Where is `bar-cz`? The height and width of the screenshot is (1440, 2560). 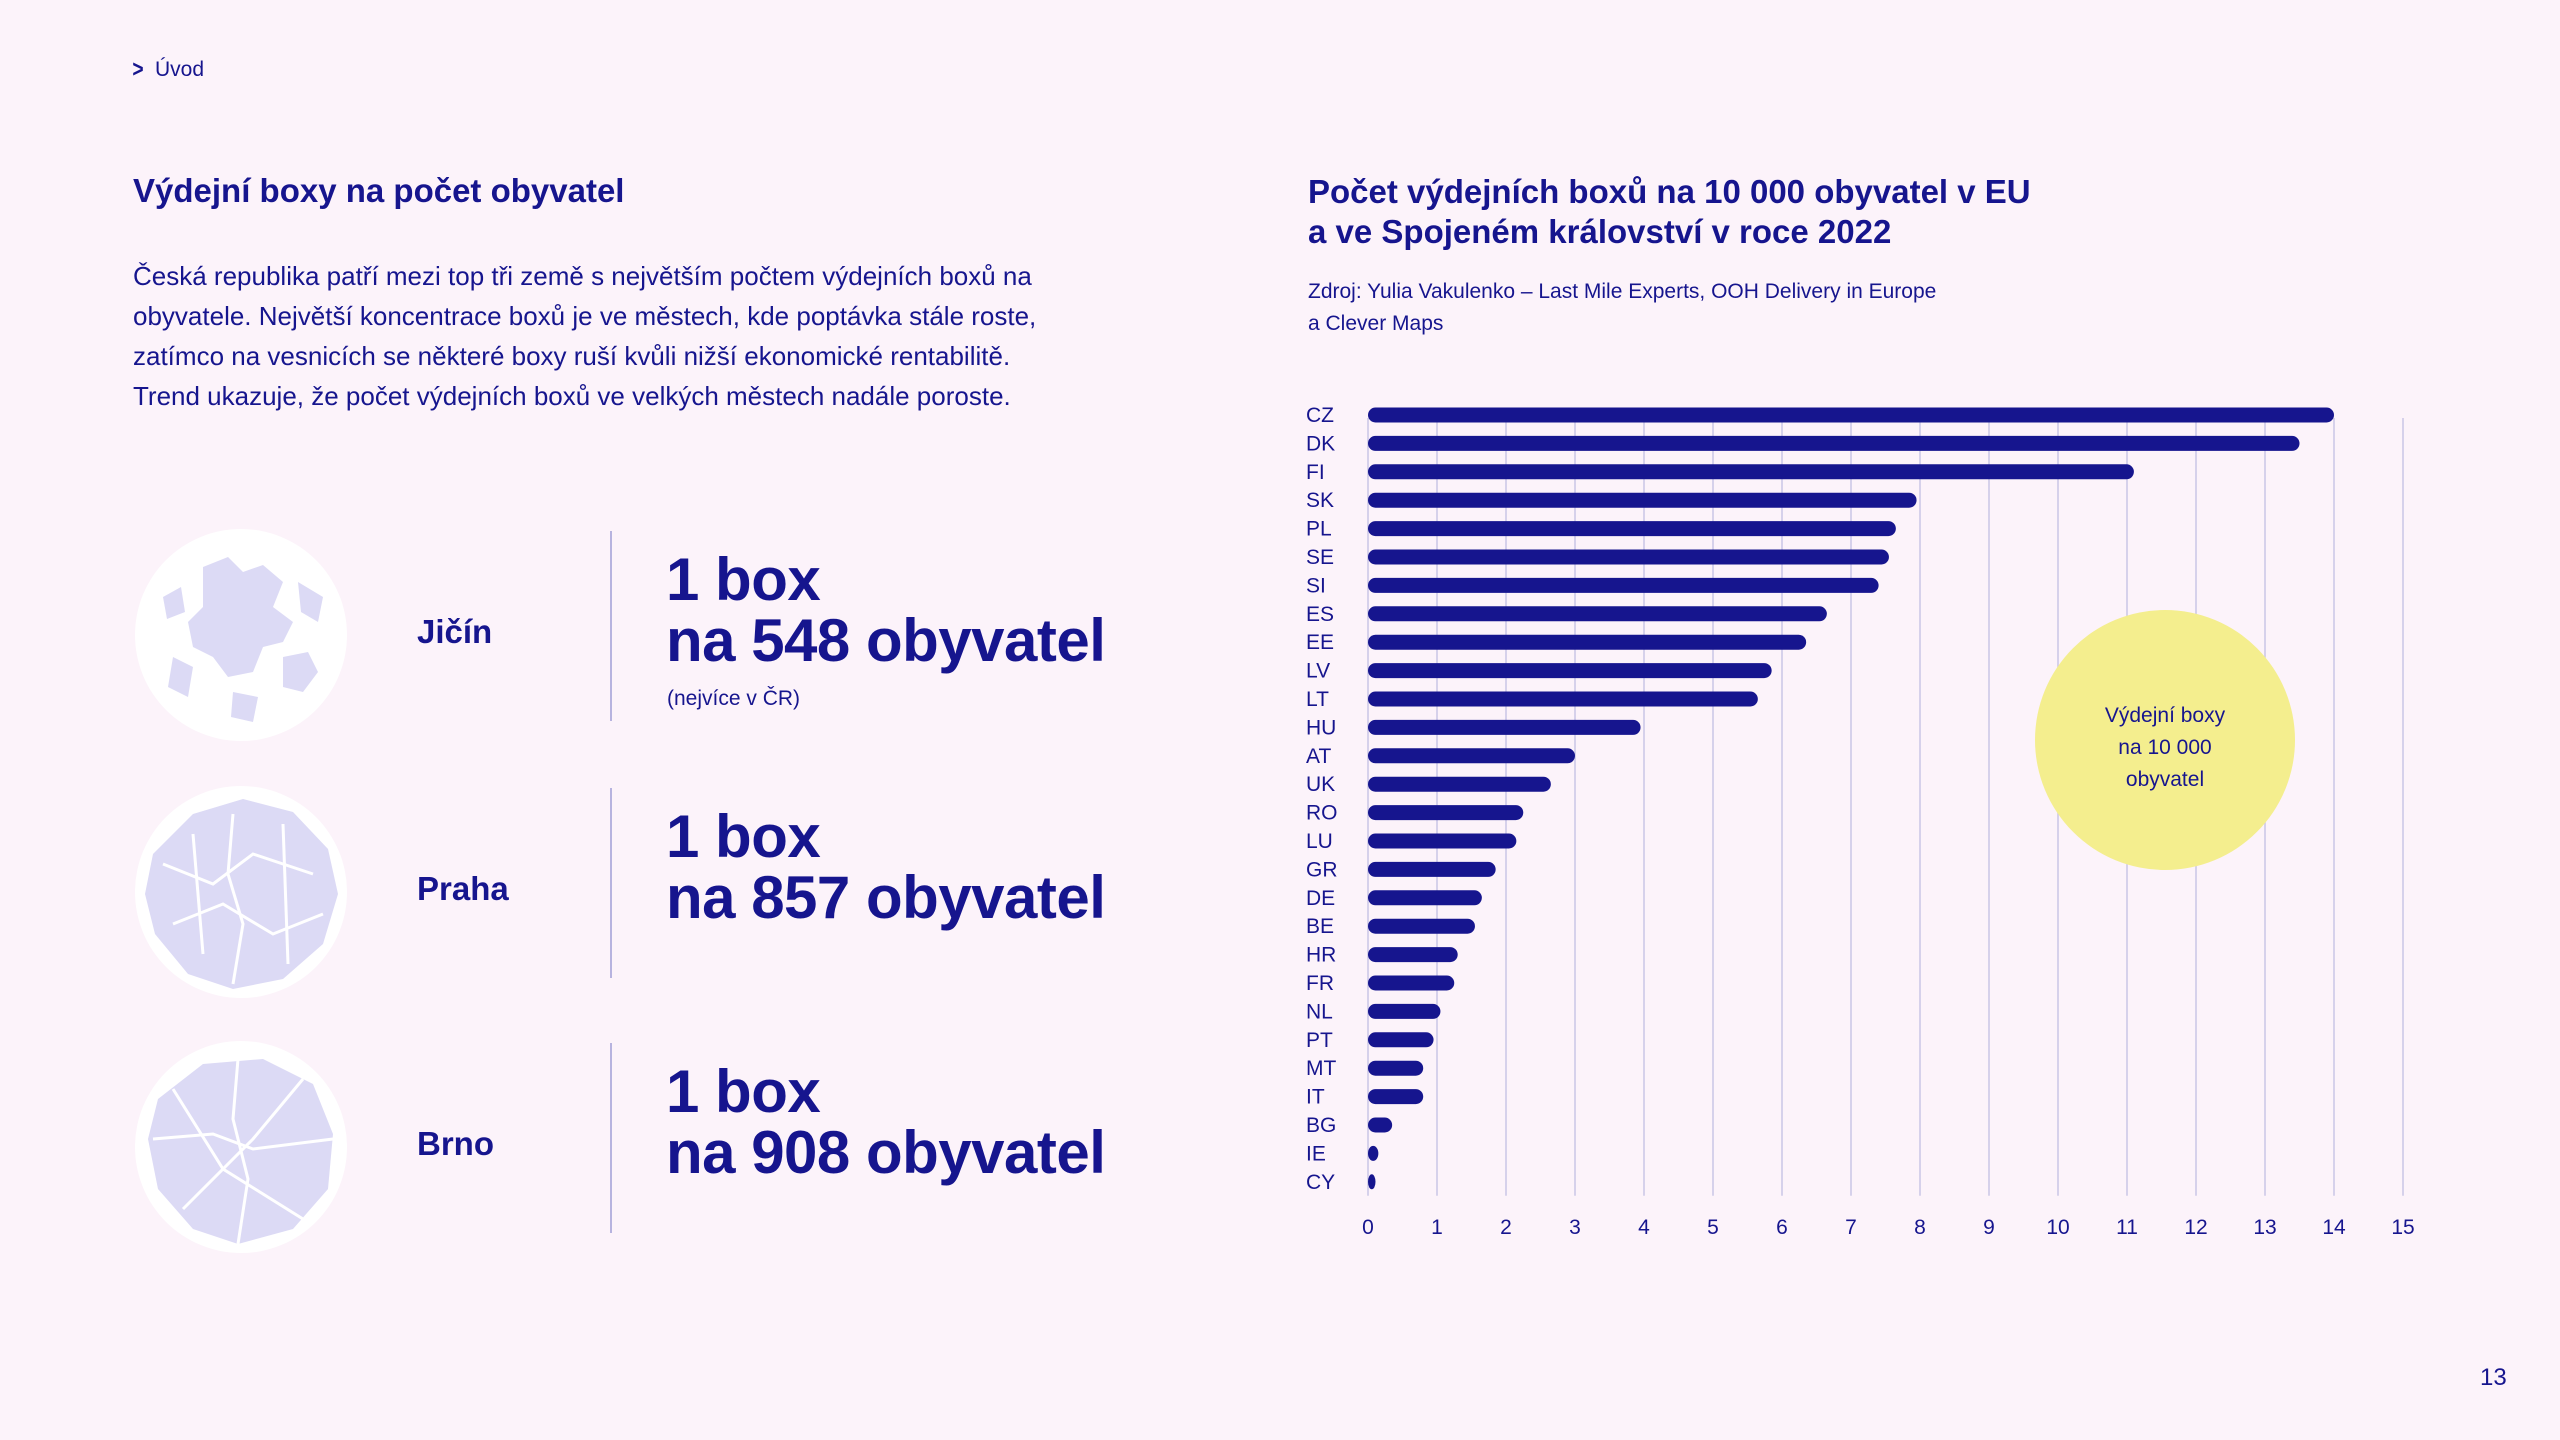 bar-cz is located at coordinates (1851, 415).